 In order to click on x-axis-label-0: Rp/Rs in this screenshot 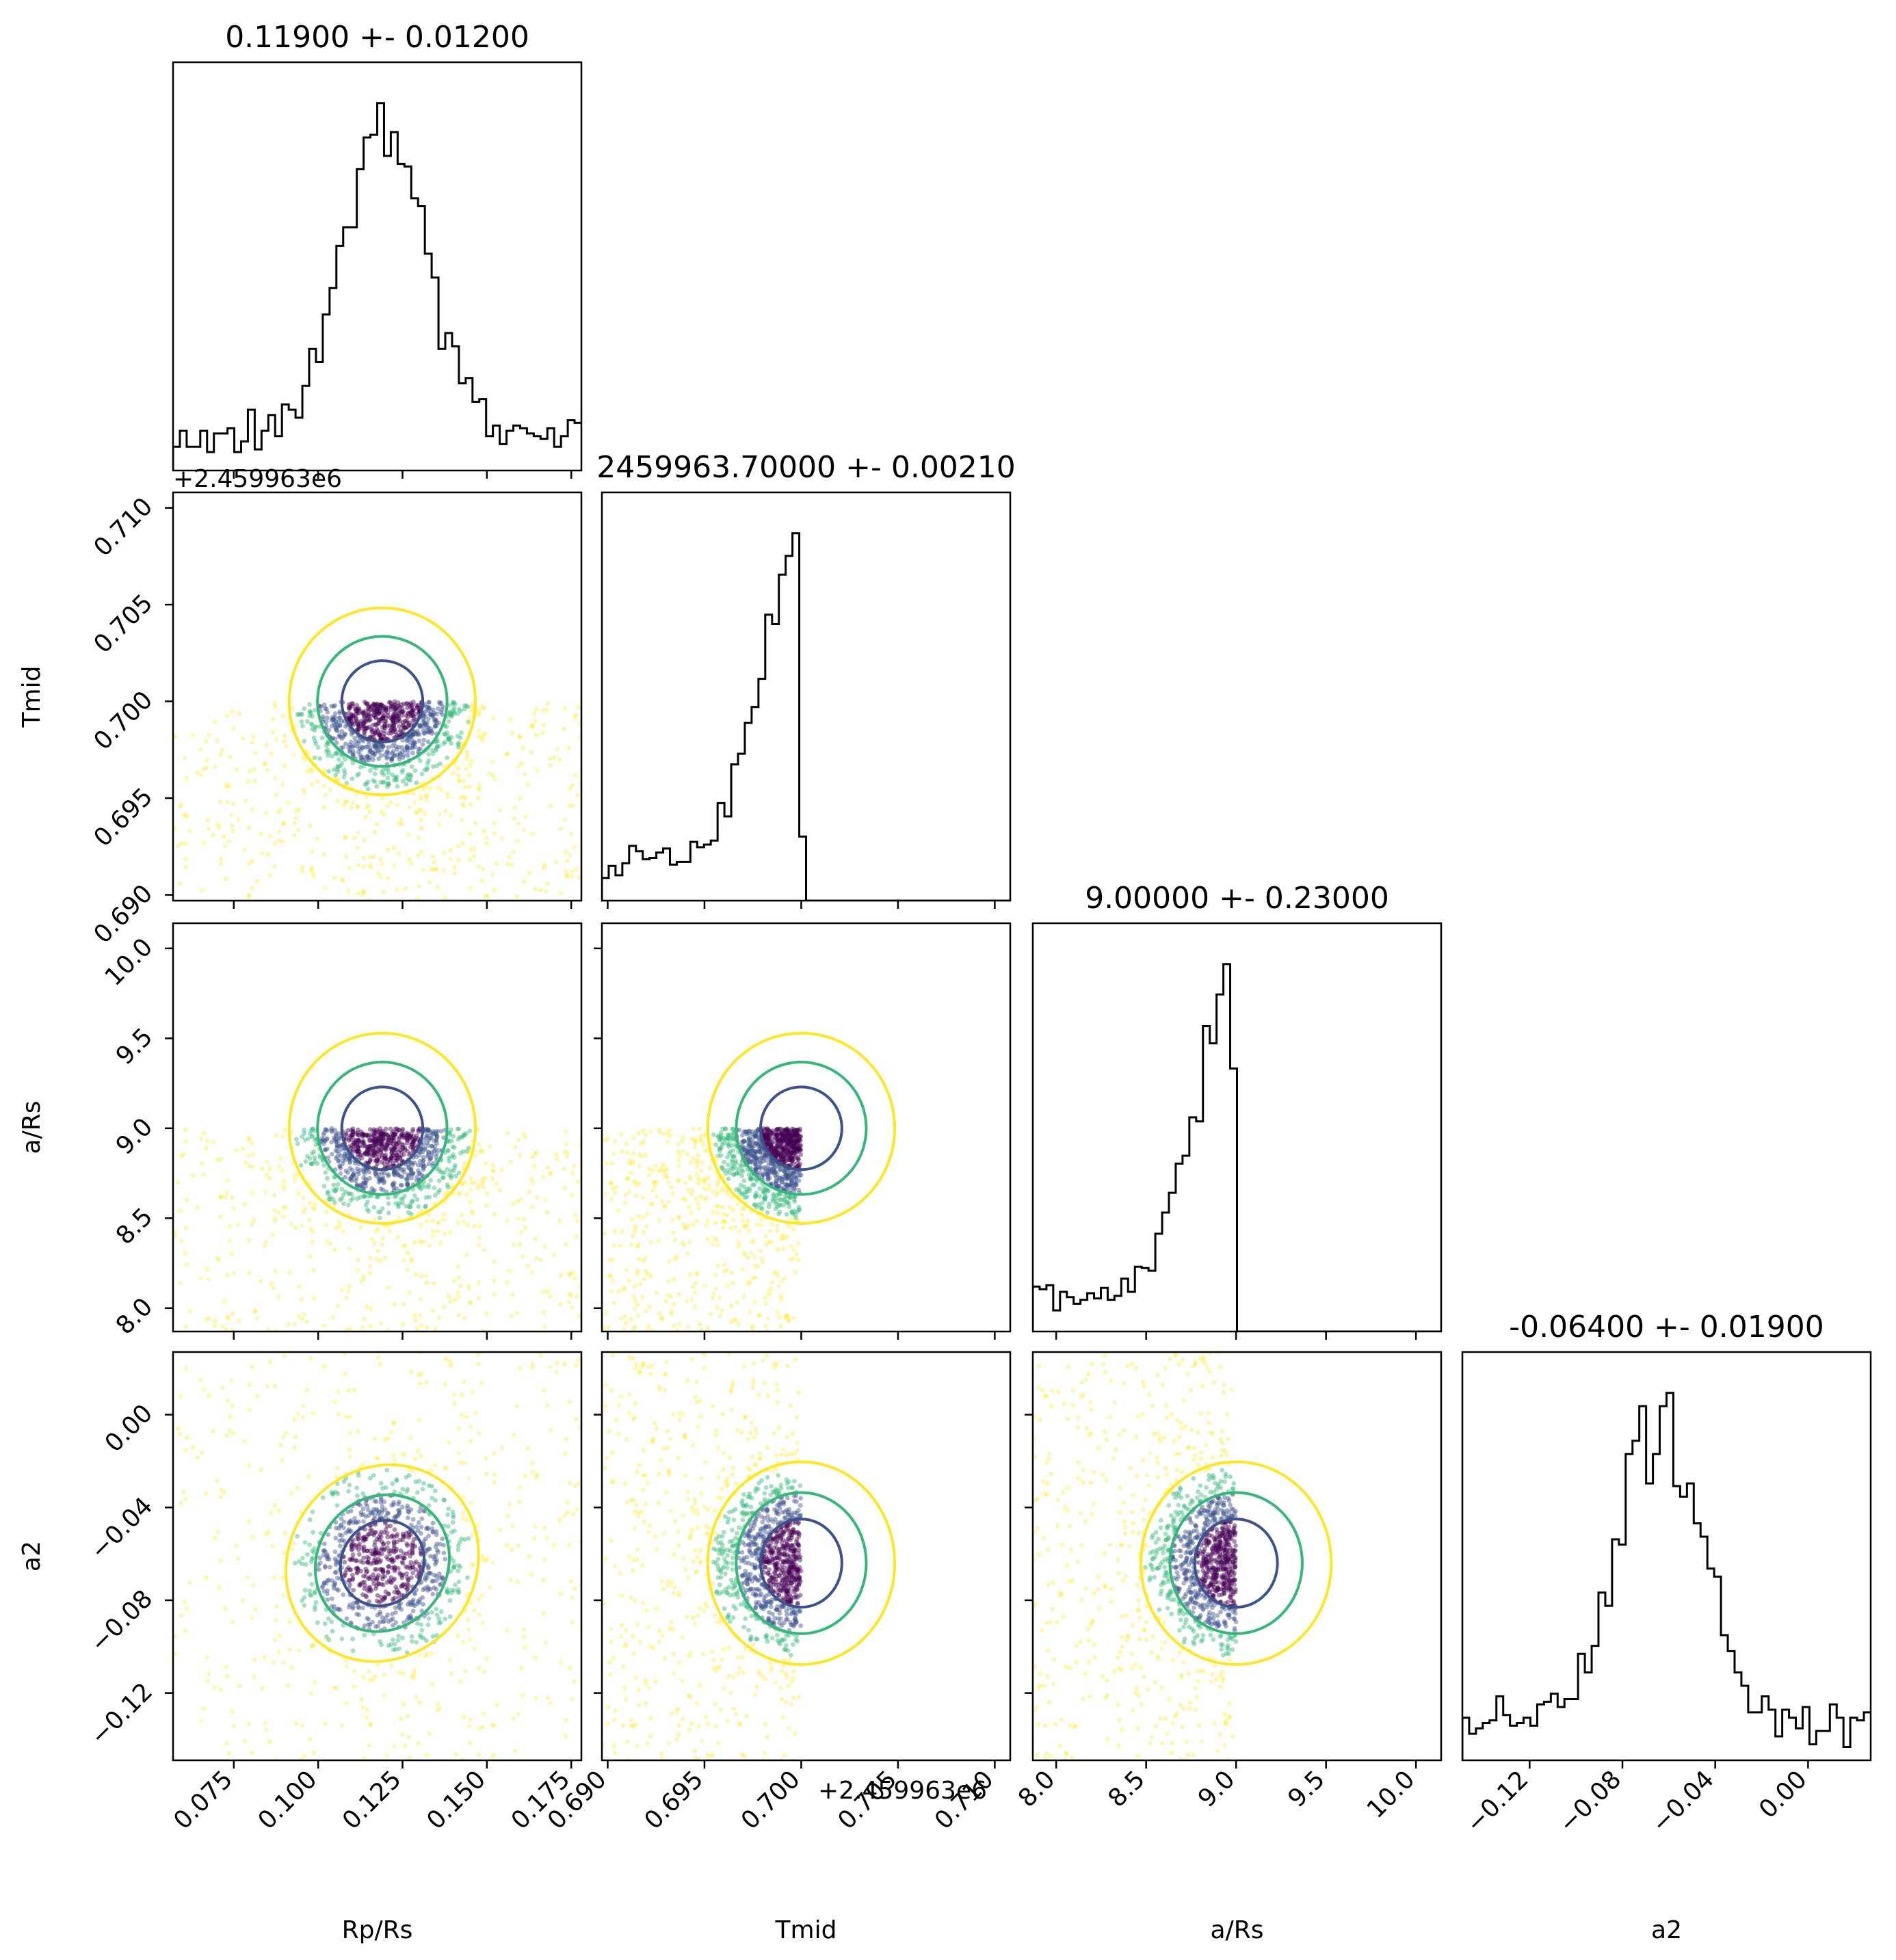, I will do `click(378, 1930)`.